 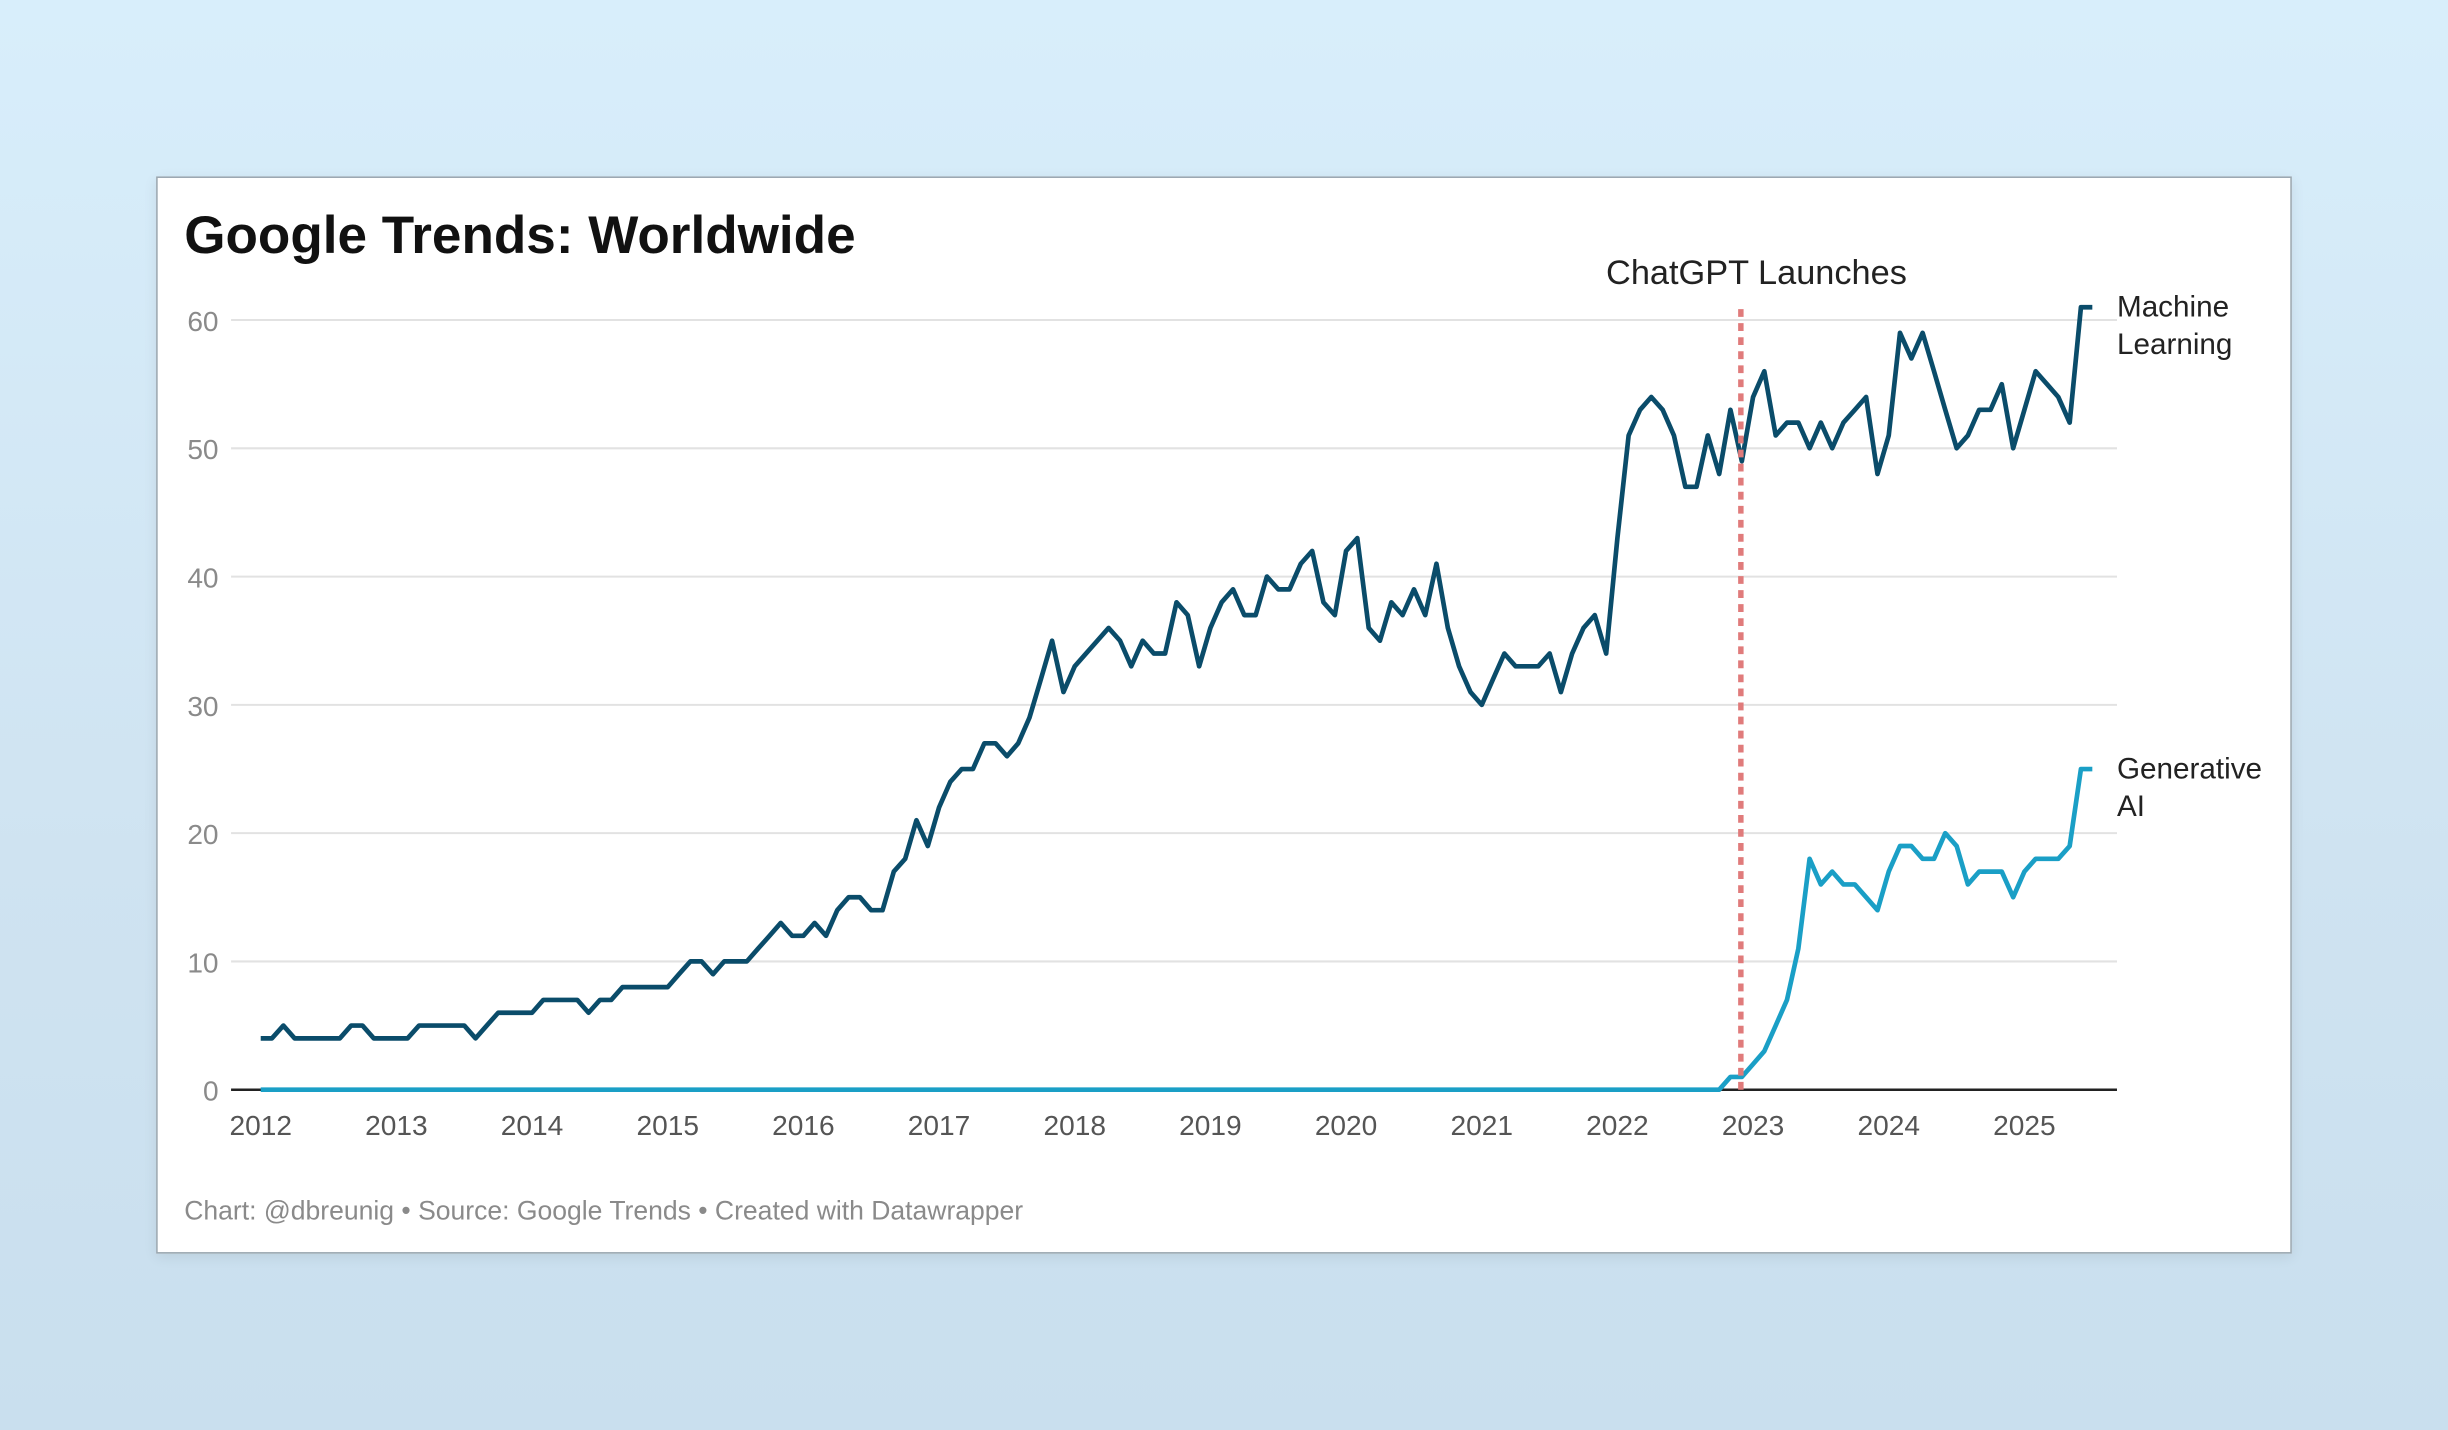 What do you see at coordinates (1756, 273) in the screenshot?
I see `chatgpt-launch-label: ChatGPT Launches` at bounding box center [1756, 273].